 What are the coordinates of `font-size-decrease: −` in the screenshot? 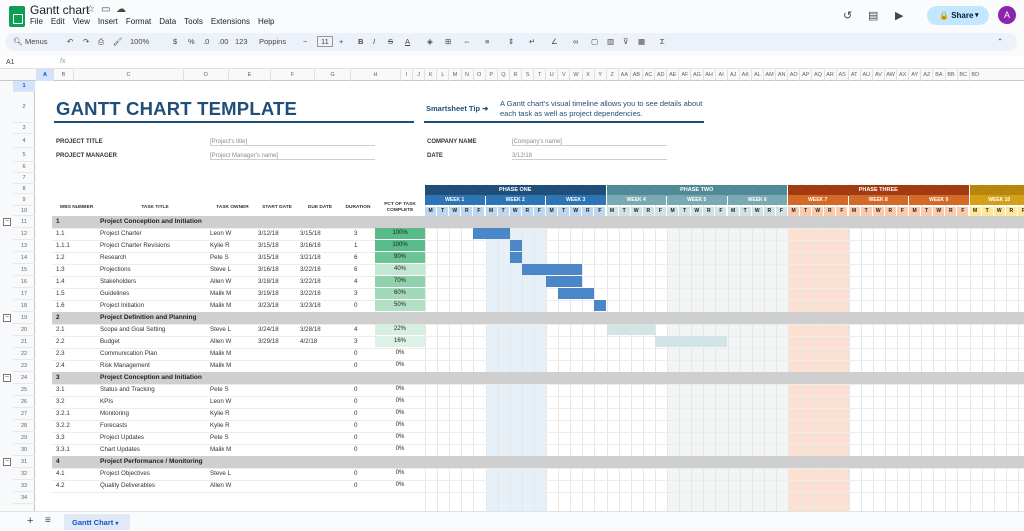 It's located at (305, 41).